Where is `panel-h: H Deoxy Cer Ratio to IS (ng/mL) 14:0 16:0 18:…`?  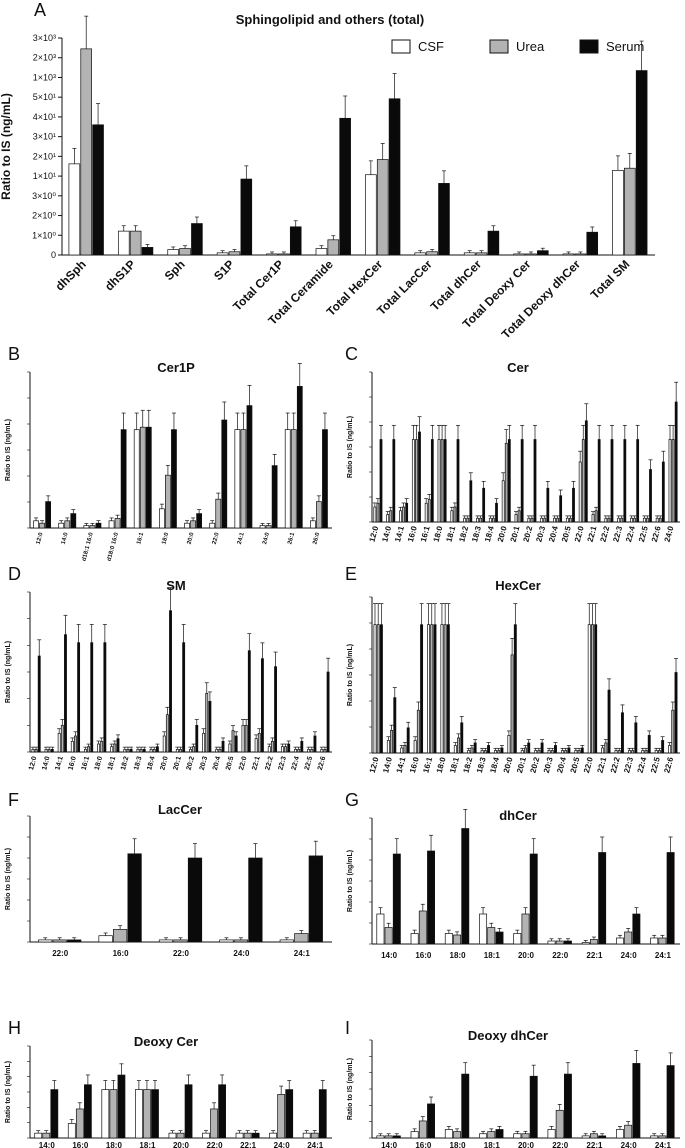
panel-h: H Deoxy Cer Ratio to IS (ng/mL) 14:0 16:0 18:… is located at coordinates (168, 1083).